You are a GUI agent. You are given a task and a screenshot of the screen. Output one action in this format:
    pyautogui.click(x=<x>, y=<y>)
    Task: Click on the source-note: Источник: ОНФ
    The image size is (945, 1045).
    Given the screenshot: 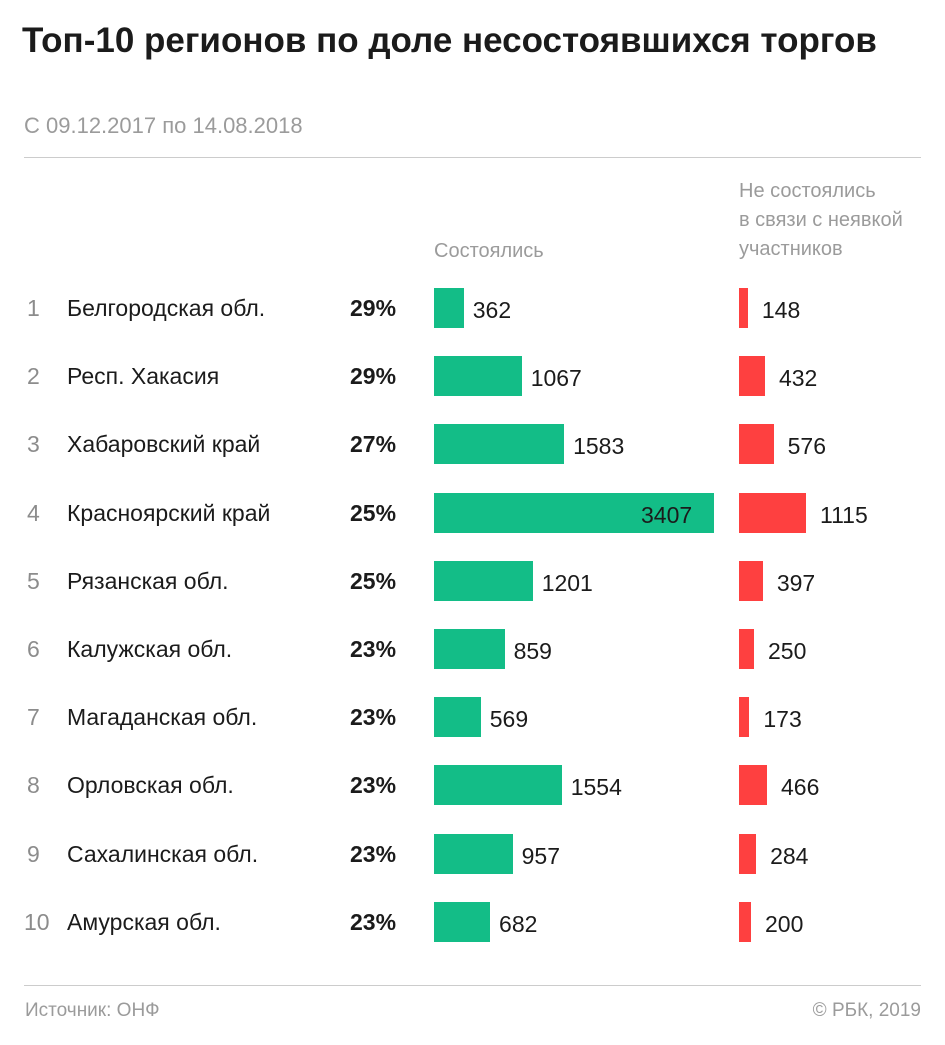 What is the action you would take?
    pyautogui.click(x=92, y=1010)
    